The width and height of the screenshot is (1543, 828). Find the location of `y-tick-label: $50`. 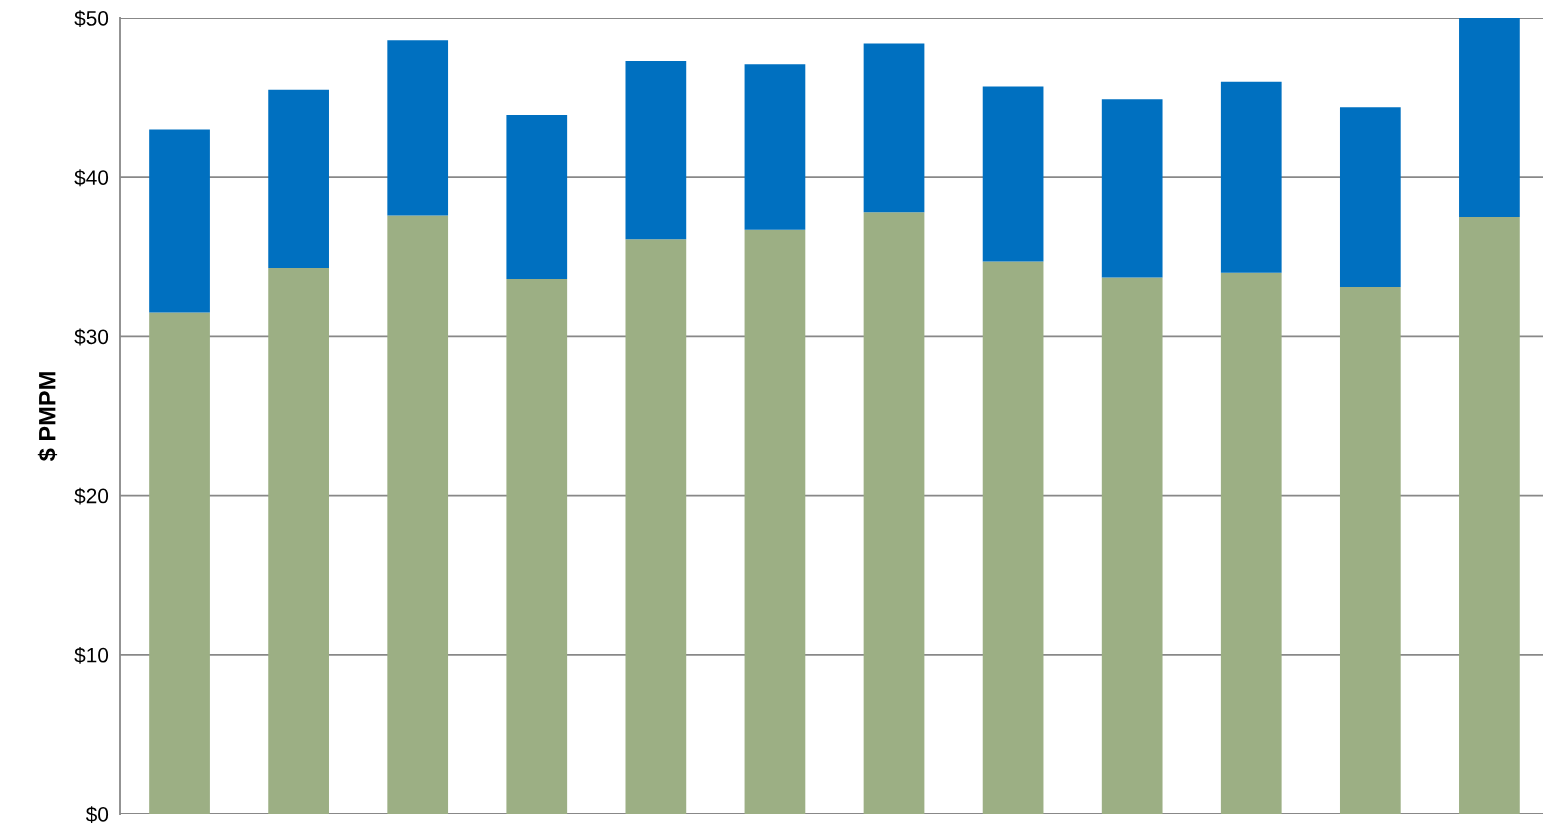

y-tick-label: $50 is located at coordinates (91, 18).